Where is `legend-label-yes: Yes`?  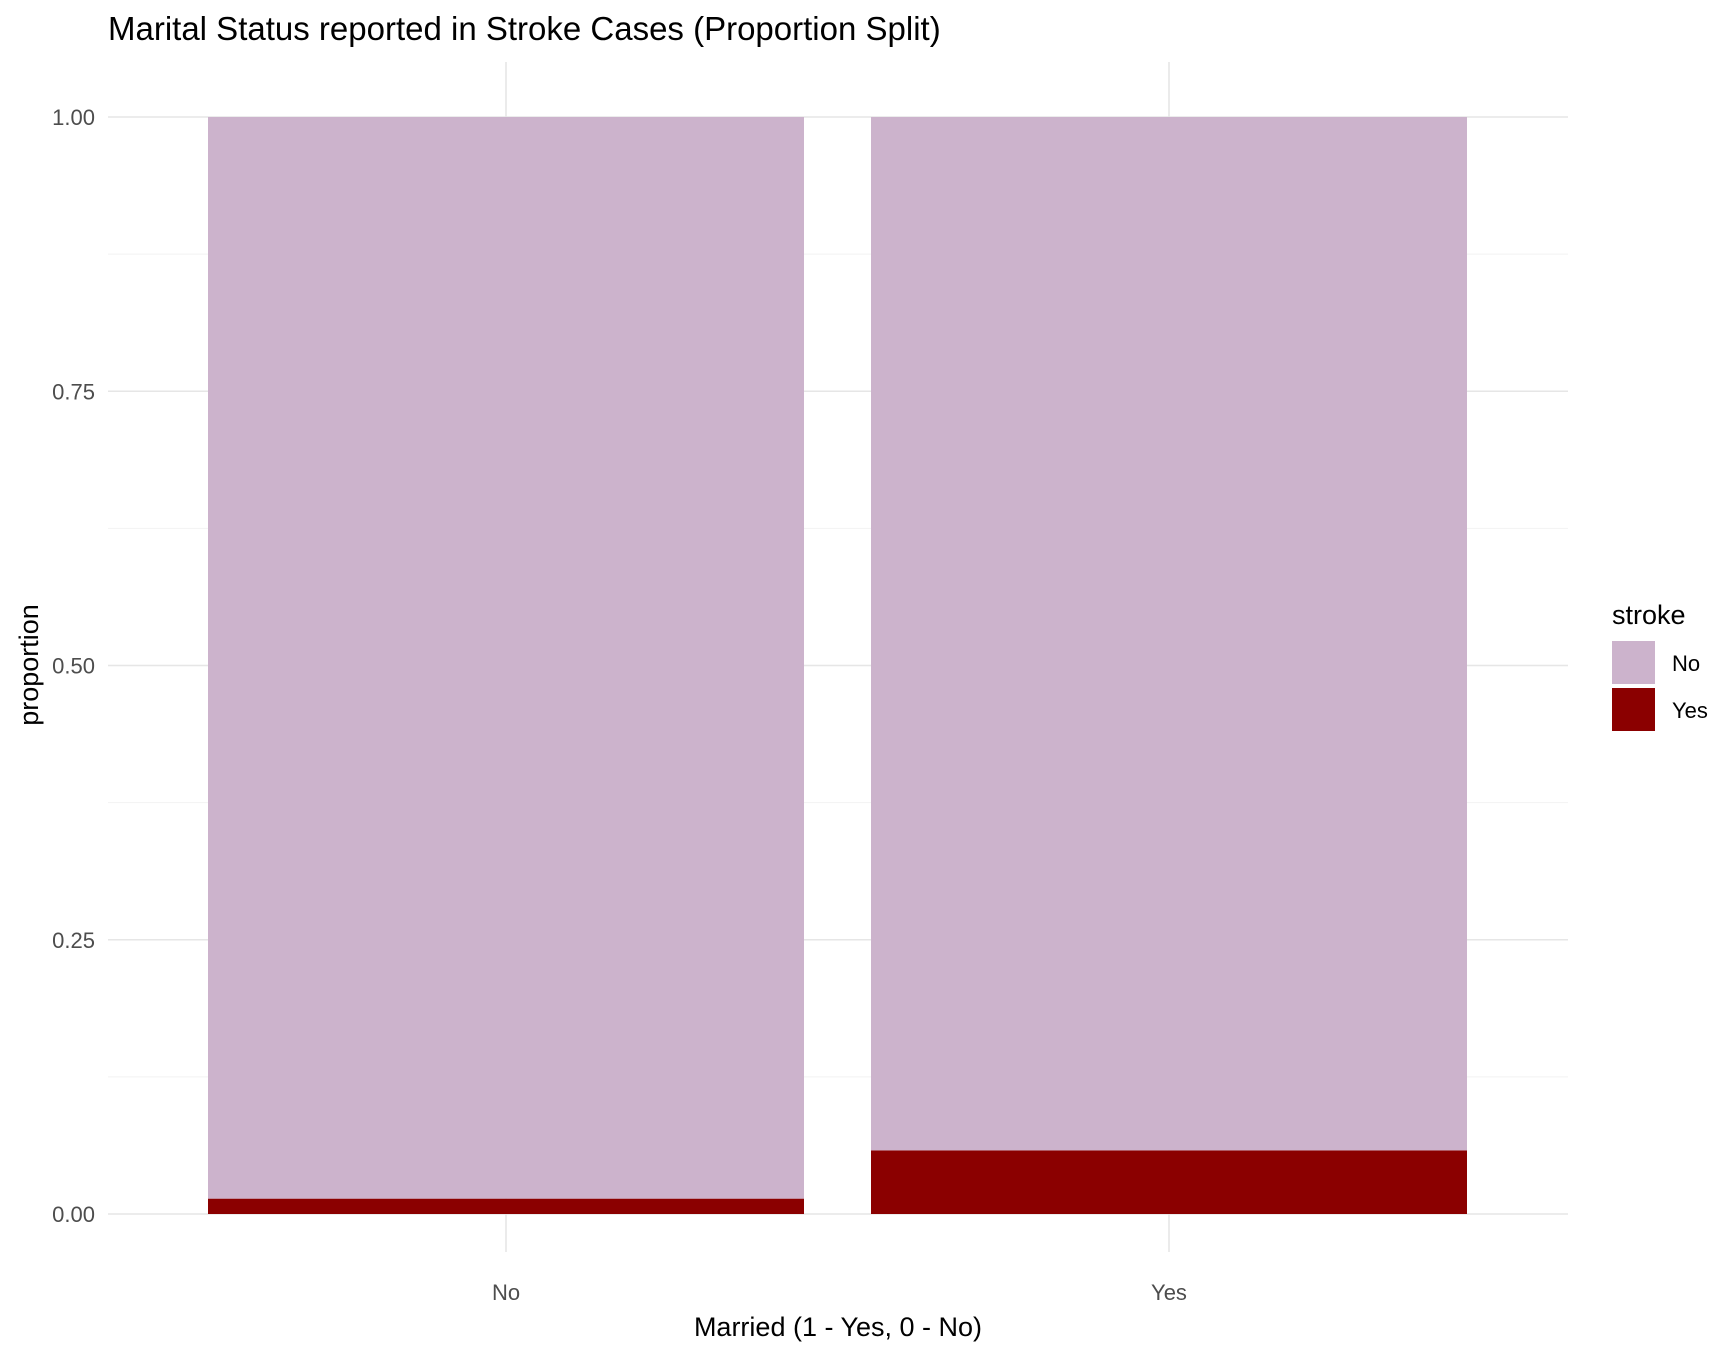 legend-label-yes: Yes is located at coordinates (1690, 710).